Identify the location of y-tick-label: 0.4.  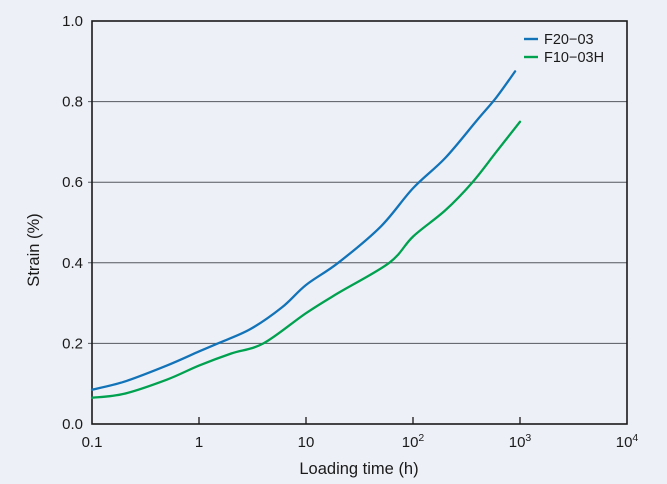
(72, 263).